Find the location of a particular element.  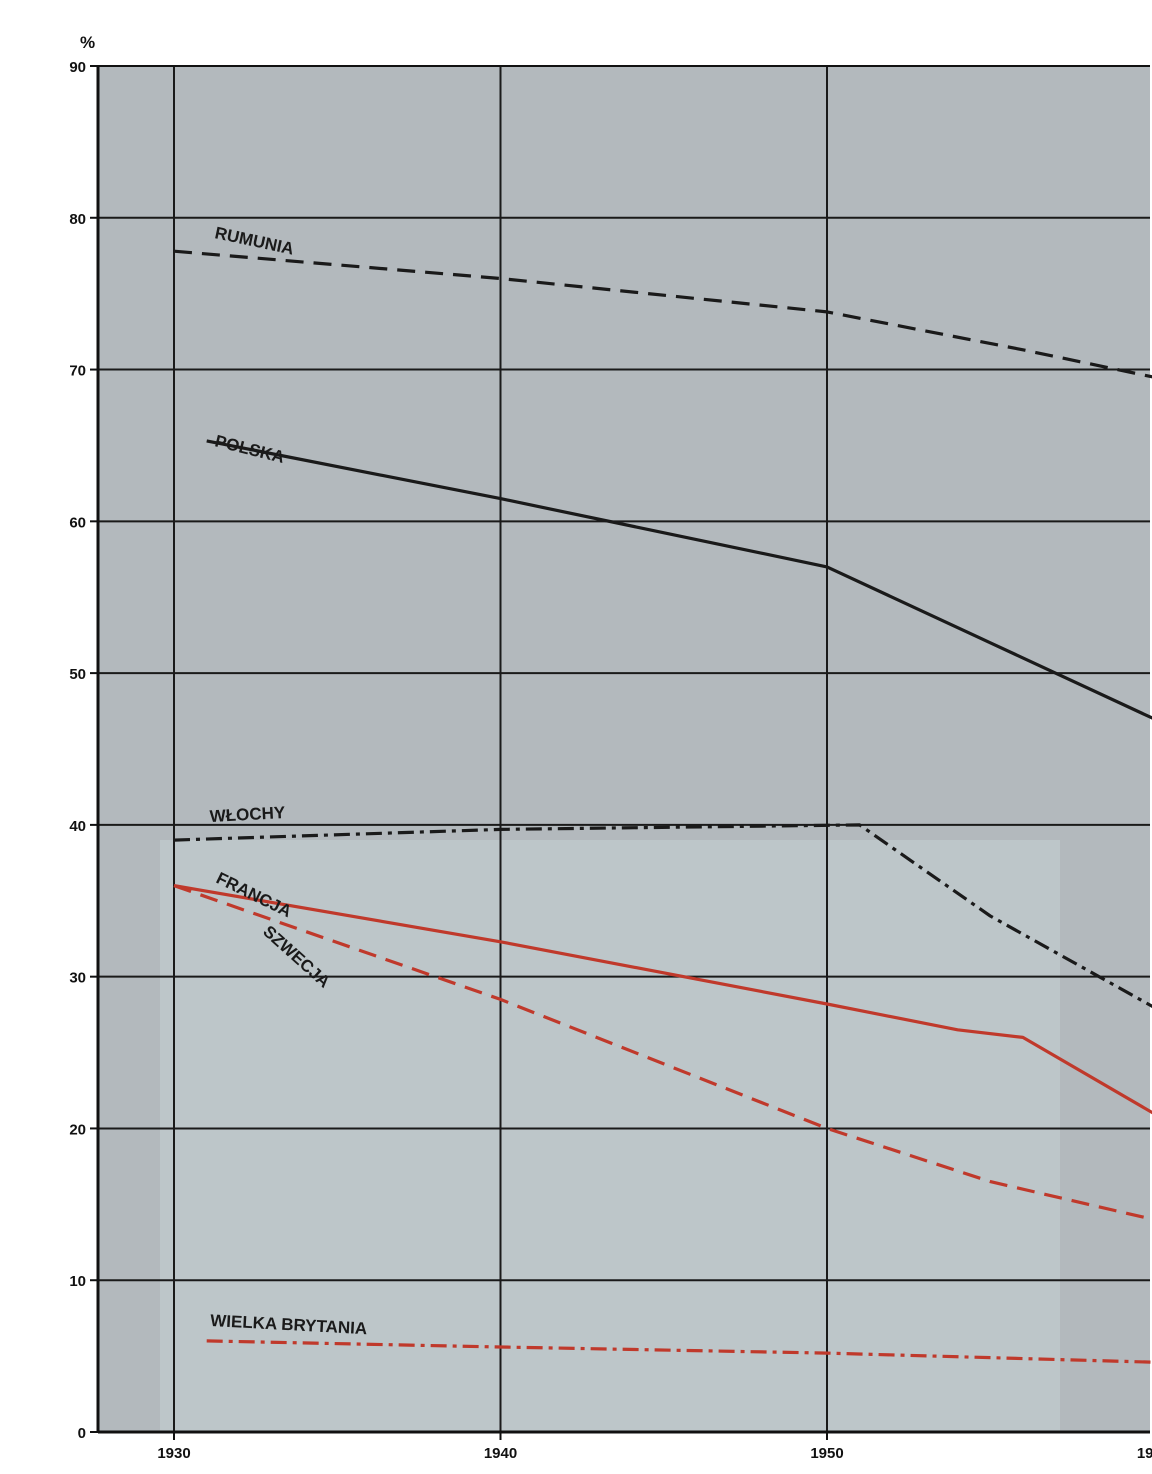

x-tick-label-1930: 1930 is located at coordinates (173, 1453).